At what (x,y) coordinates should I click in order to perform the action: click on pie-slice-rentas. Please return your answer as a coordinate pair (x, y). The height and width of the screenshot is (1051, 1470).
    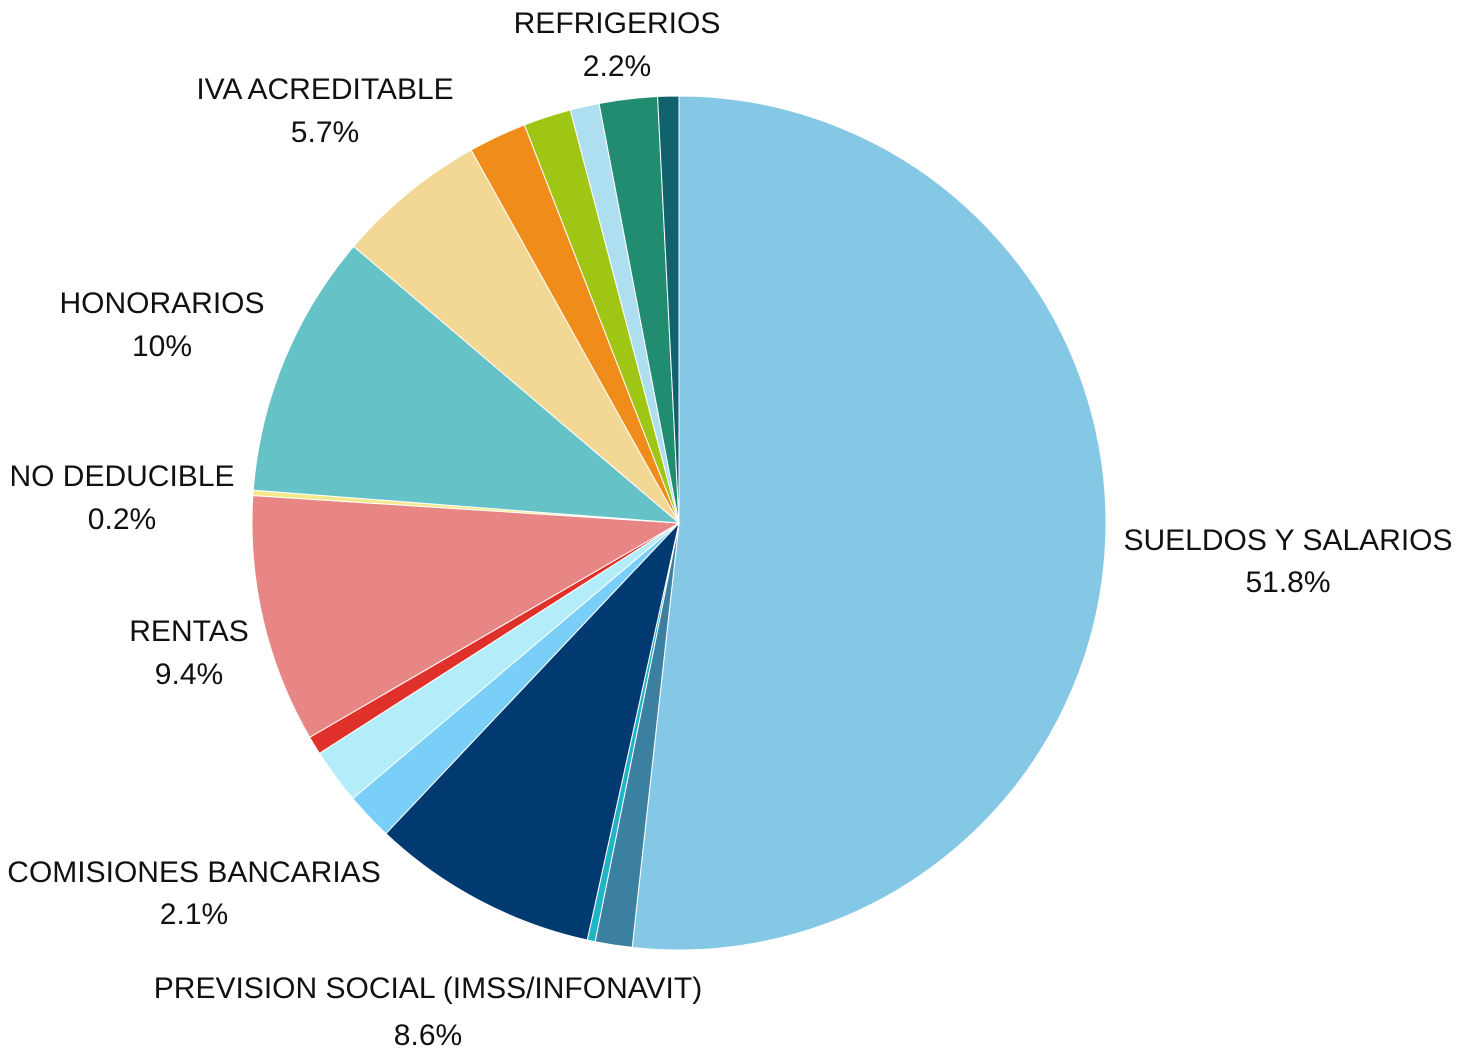
    Looking at the image, I should click on (466, 616).